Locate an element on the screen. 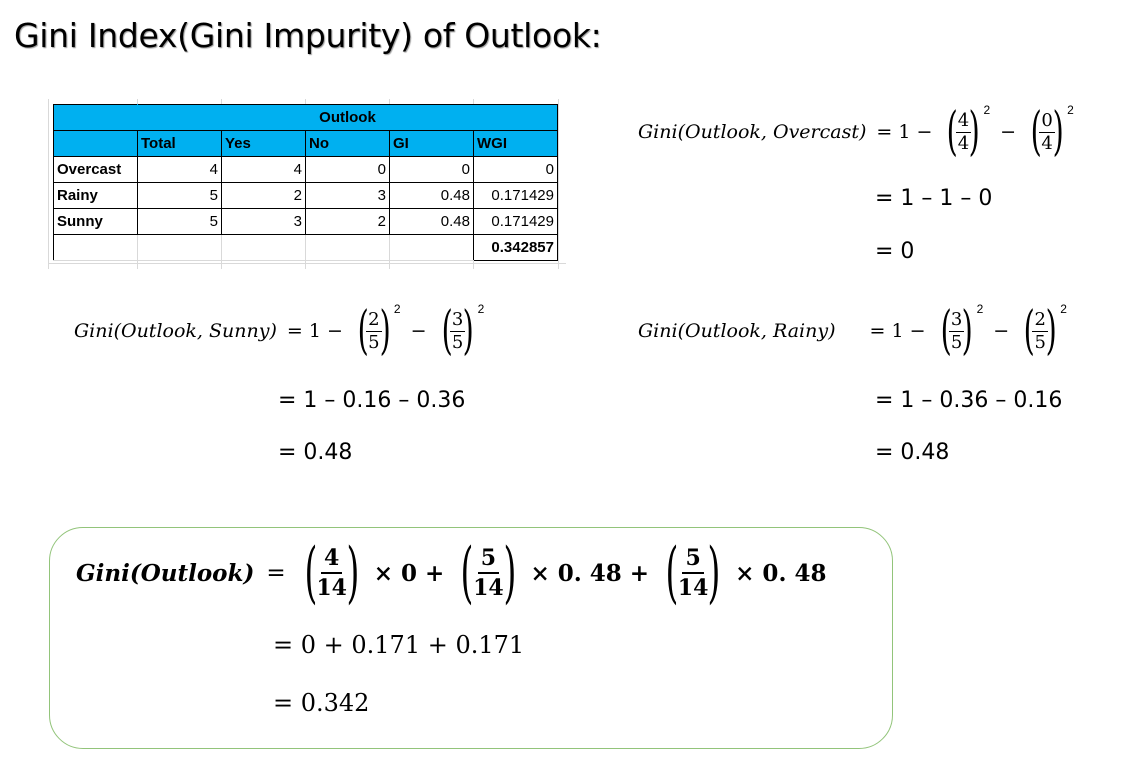 This screenshot has width=1135, height=781. cell-yes: 4 is located at coordinates (263, 169).